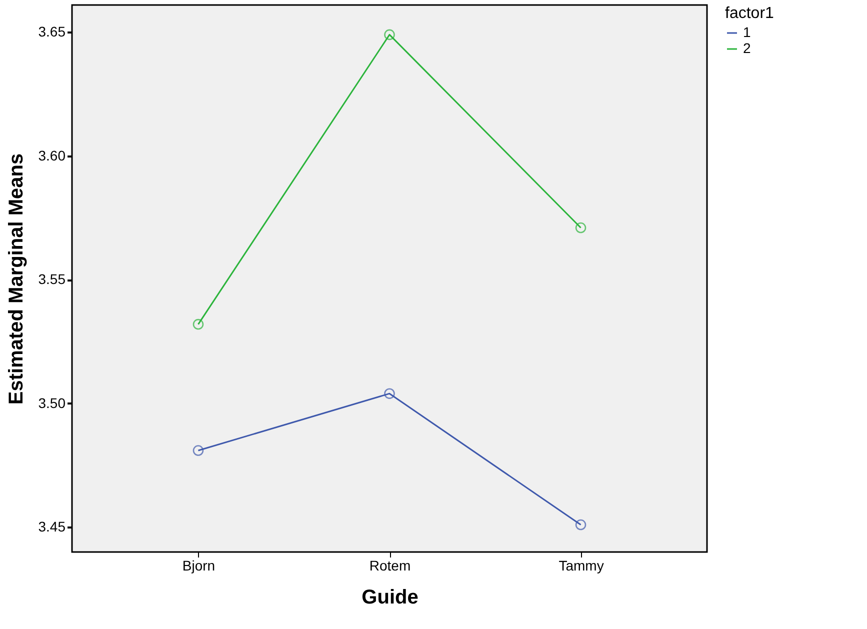 This screenshot has width=867, height=629. Describe the element at coordinates (390, 566) in the screenshot. I see `x-tick-label: Rotem` at that location.